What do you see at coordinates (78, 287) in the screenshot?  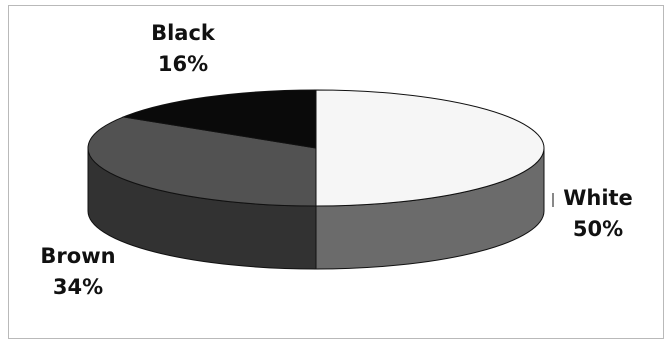 I see `slice-value-brown: 34%` at bounding box center [78, 287].